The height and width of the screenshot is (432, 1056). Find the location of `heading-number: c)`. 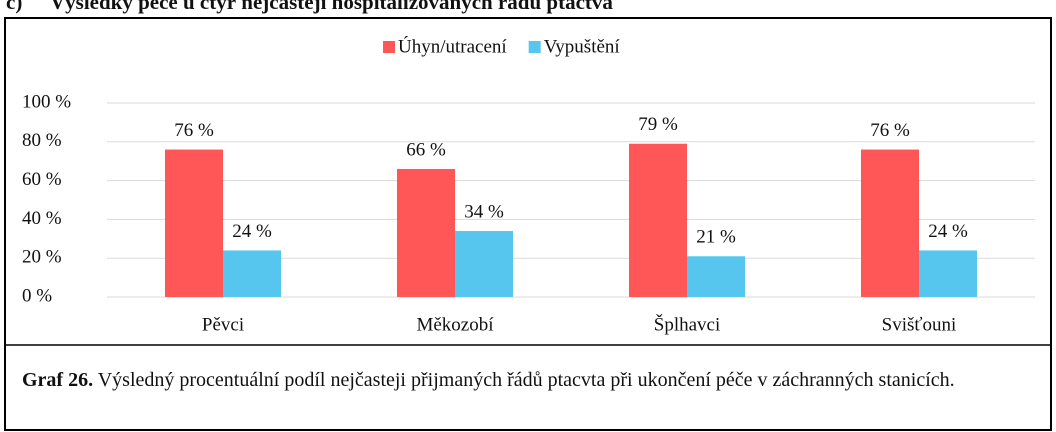

heading-number: c) is located at coordinates (14, 7).